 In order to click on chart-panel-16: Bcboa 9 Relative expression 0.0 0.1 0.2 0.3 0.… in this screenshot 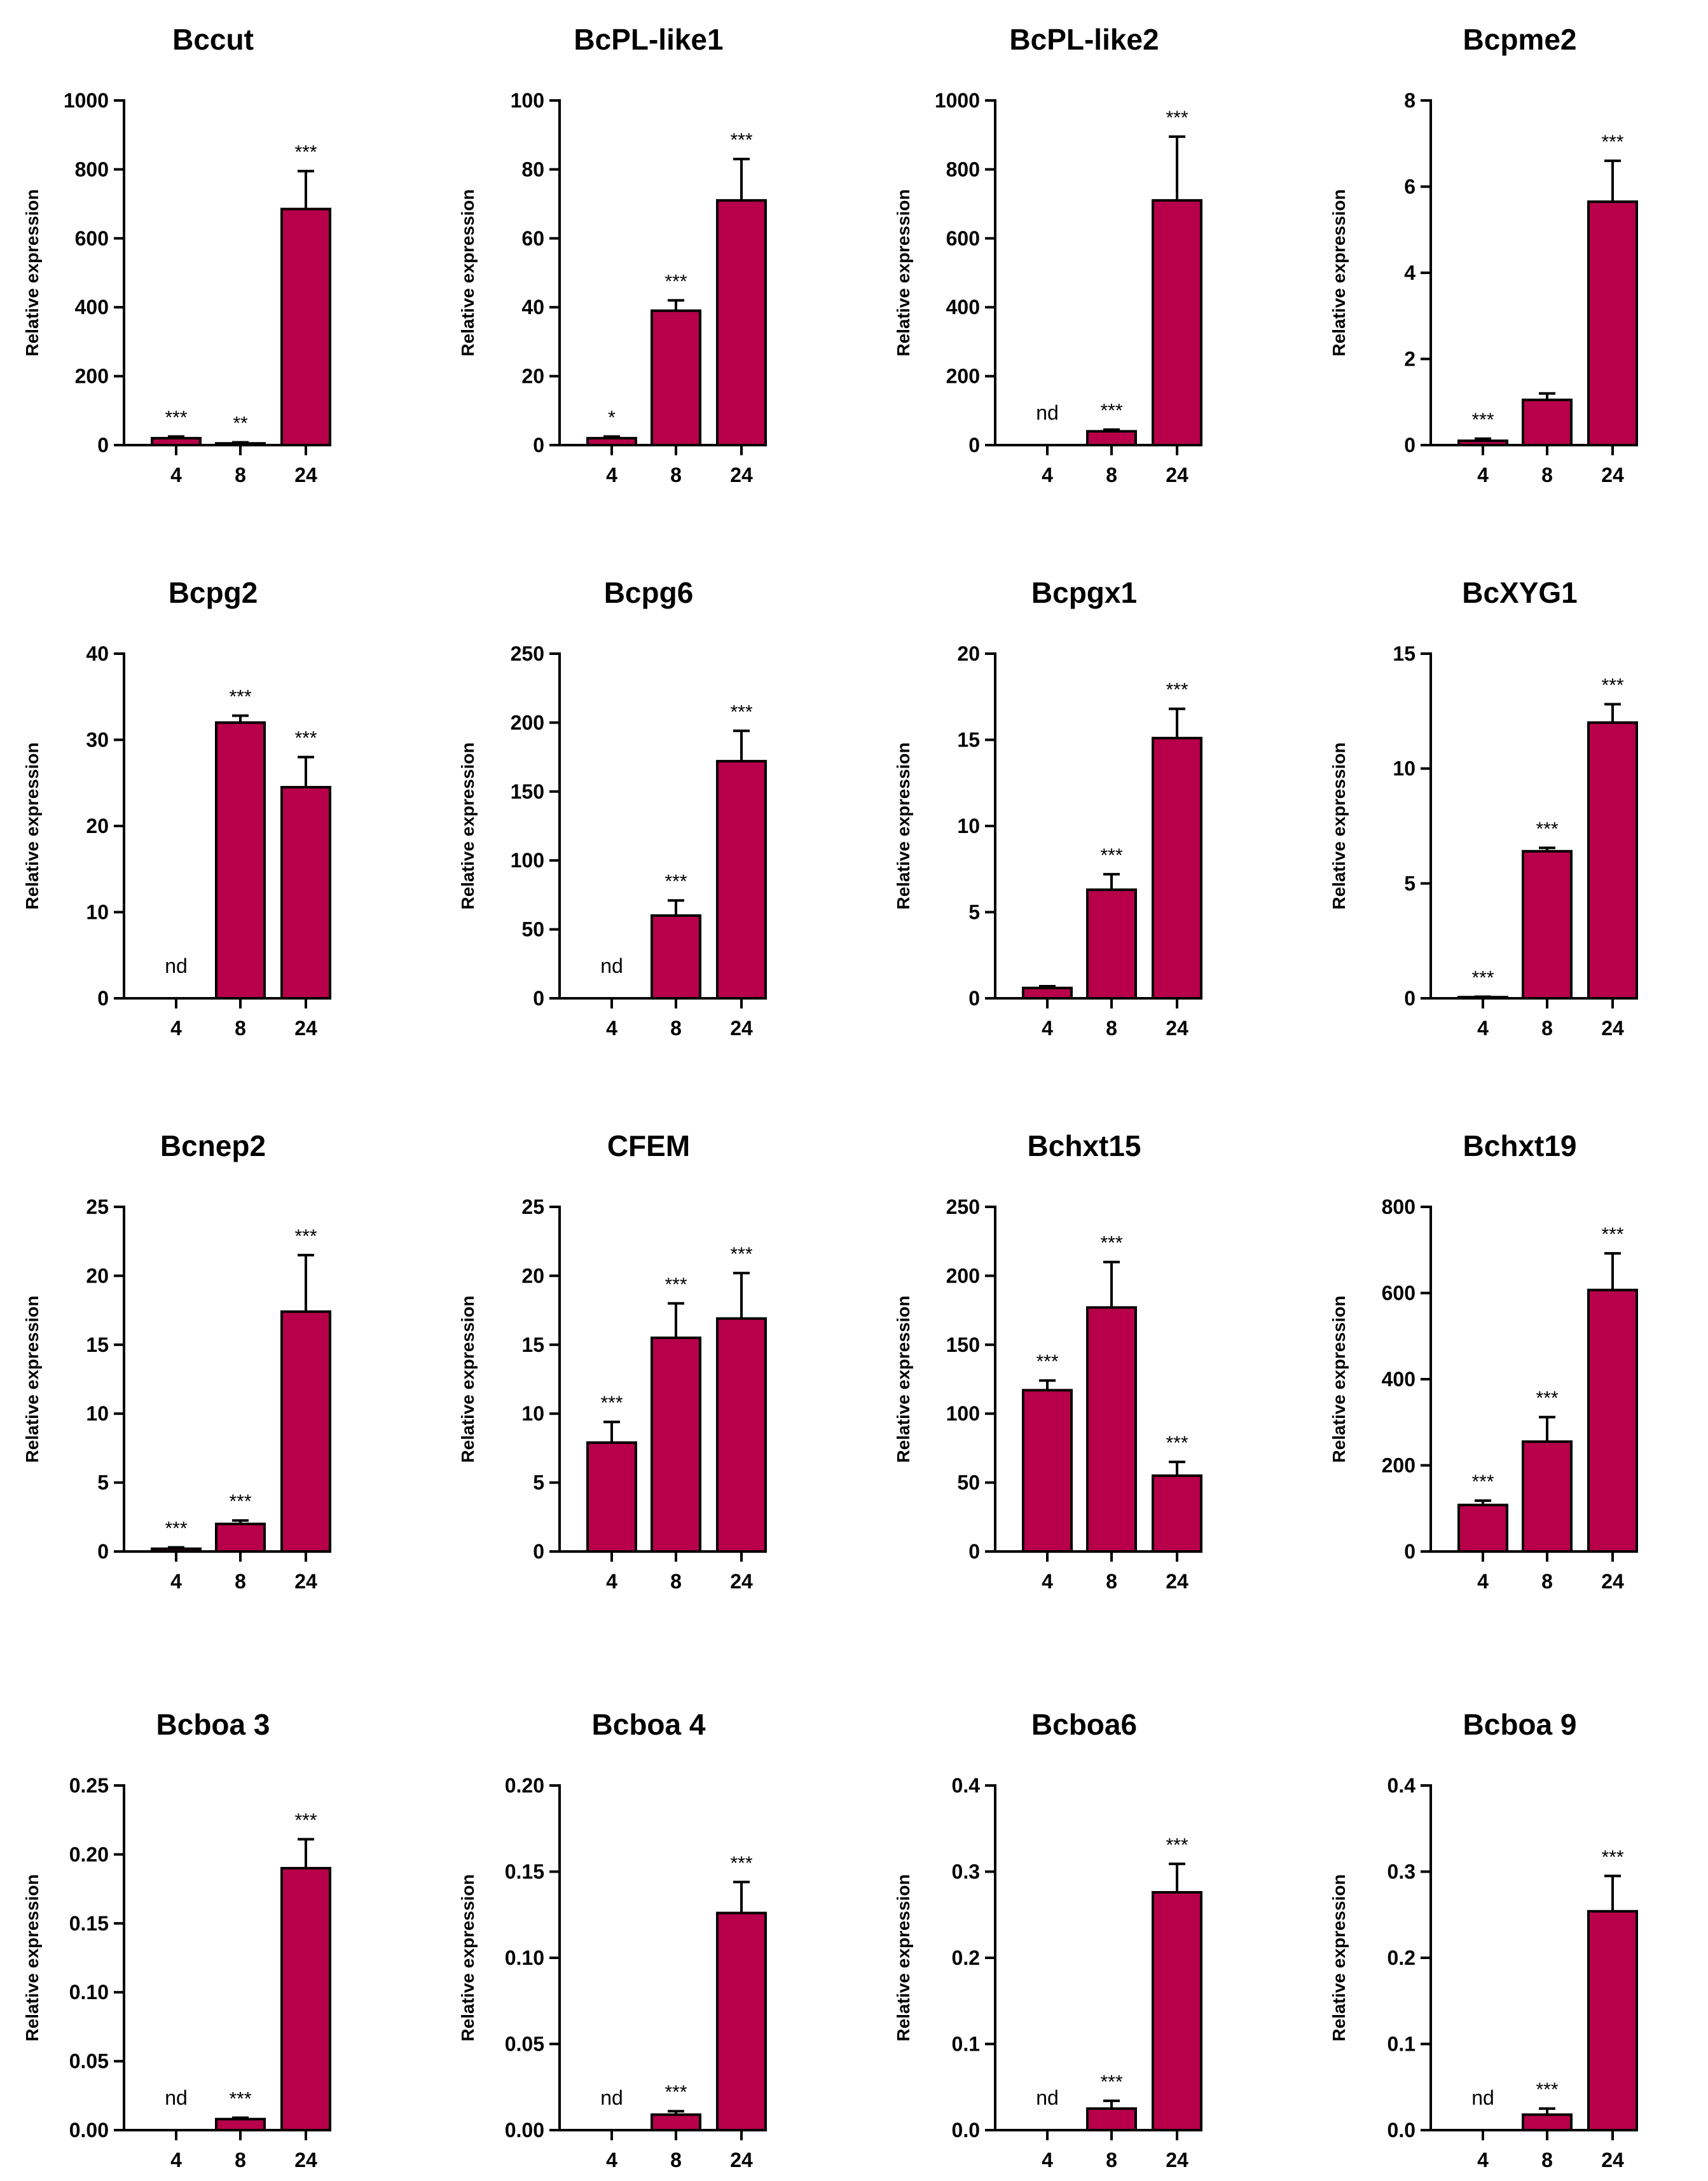, I will do `click(1484, 1939)`.